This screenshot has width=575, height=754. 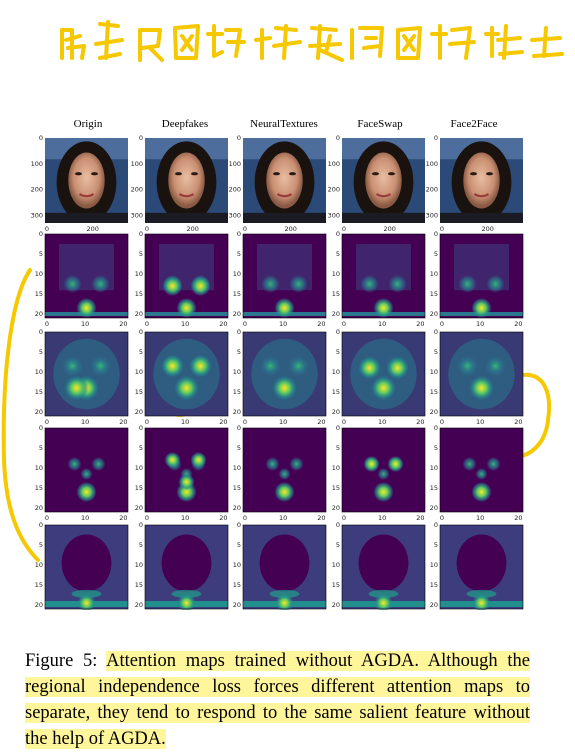 What do you see at coordinates (185, 124) in the screenshot?
I see `column-header-deepfakes: Deepfakes` at bounding box center [185, 124].